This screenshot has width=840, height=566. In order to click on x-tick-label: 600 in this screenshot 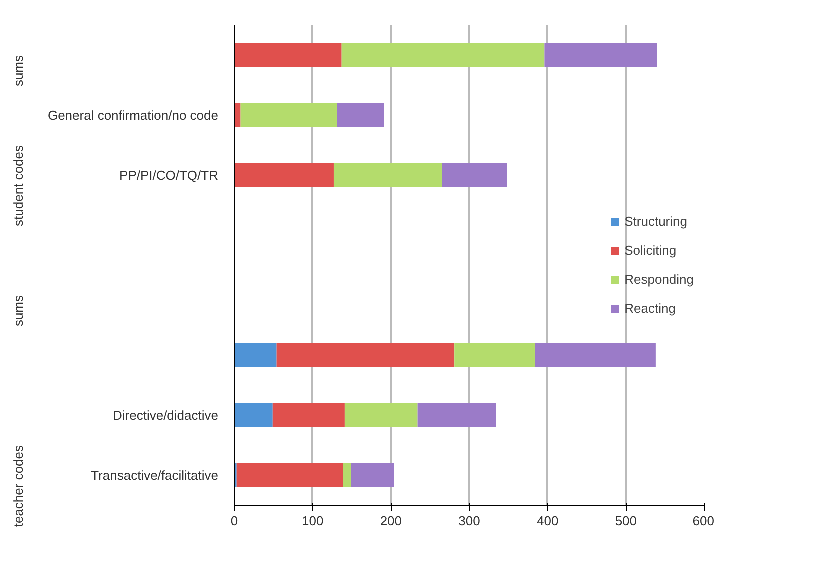, I will do `click(703, 521)`.